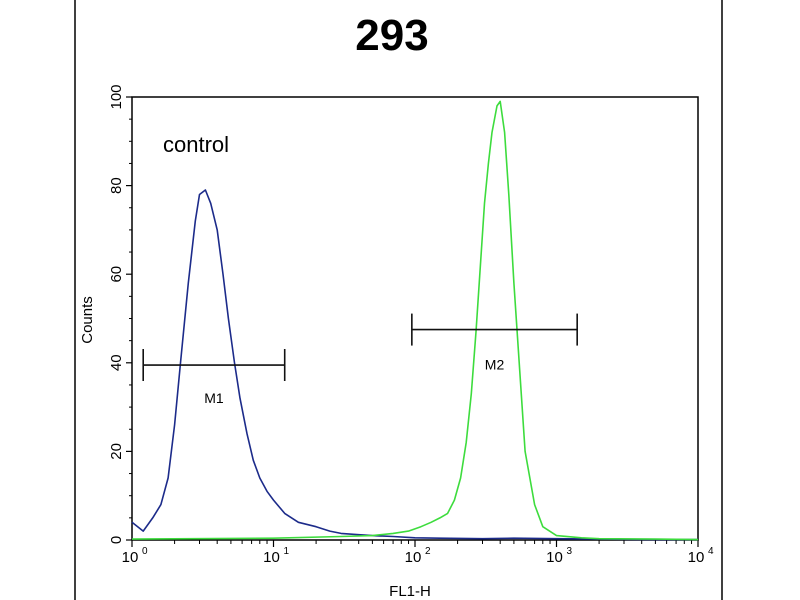 Image resolution: width=800 pixels, height=600 pixels. I want to click on chart-title: 293, so click(391, 35).